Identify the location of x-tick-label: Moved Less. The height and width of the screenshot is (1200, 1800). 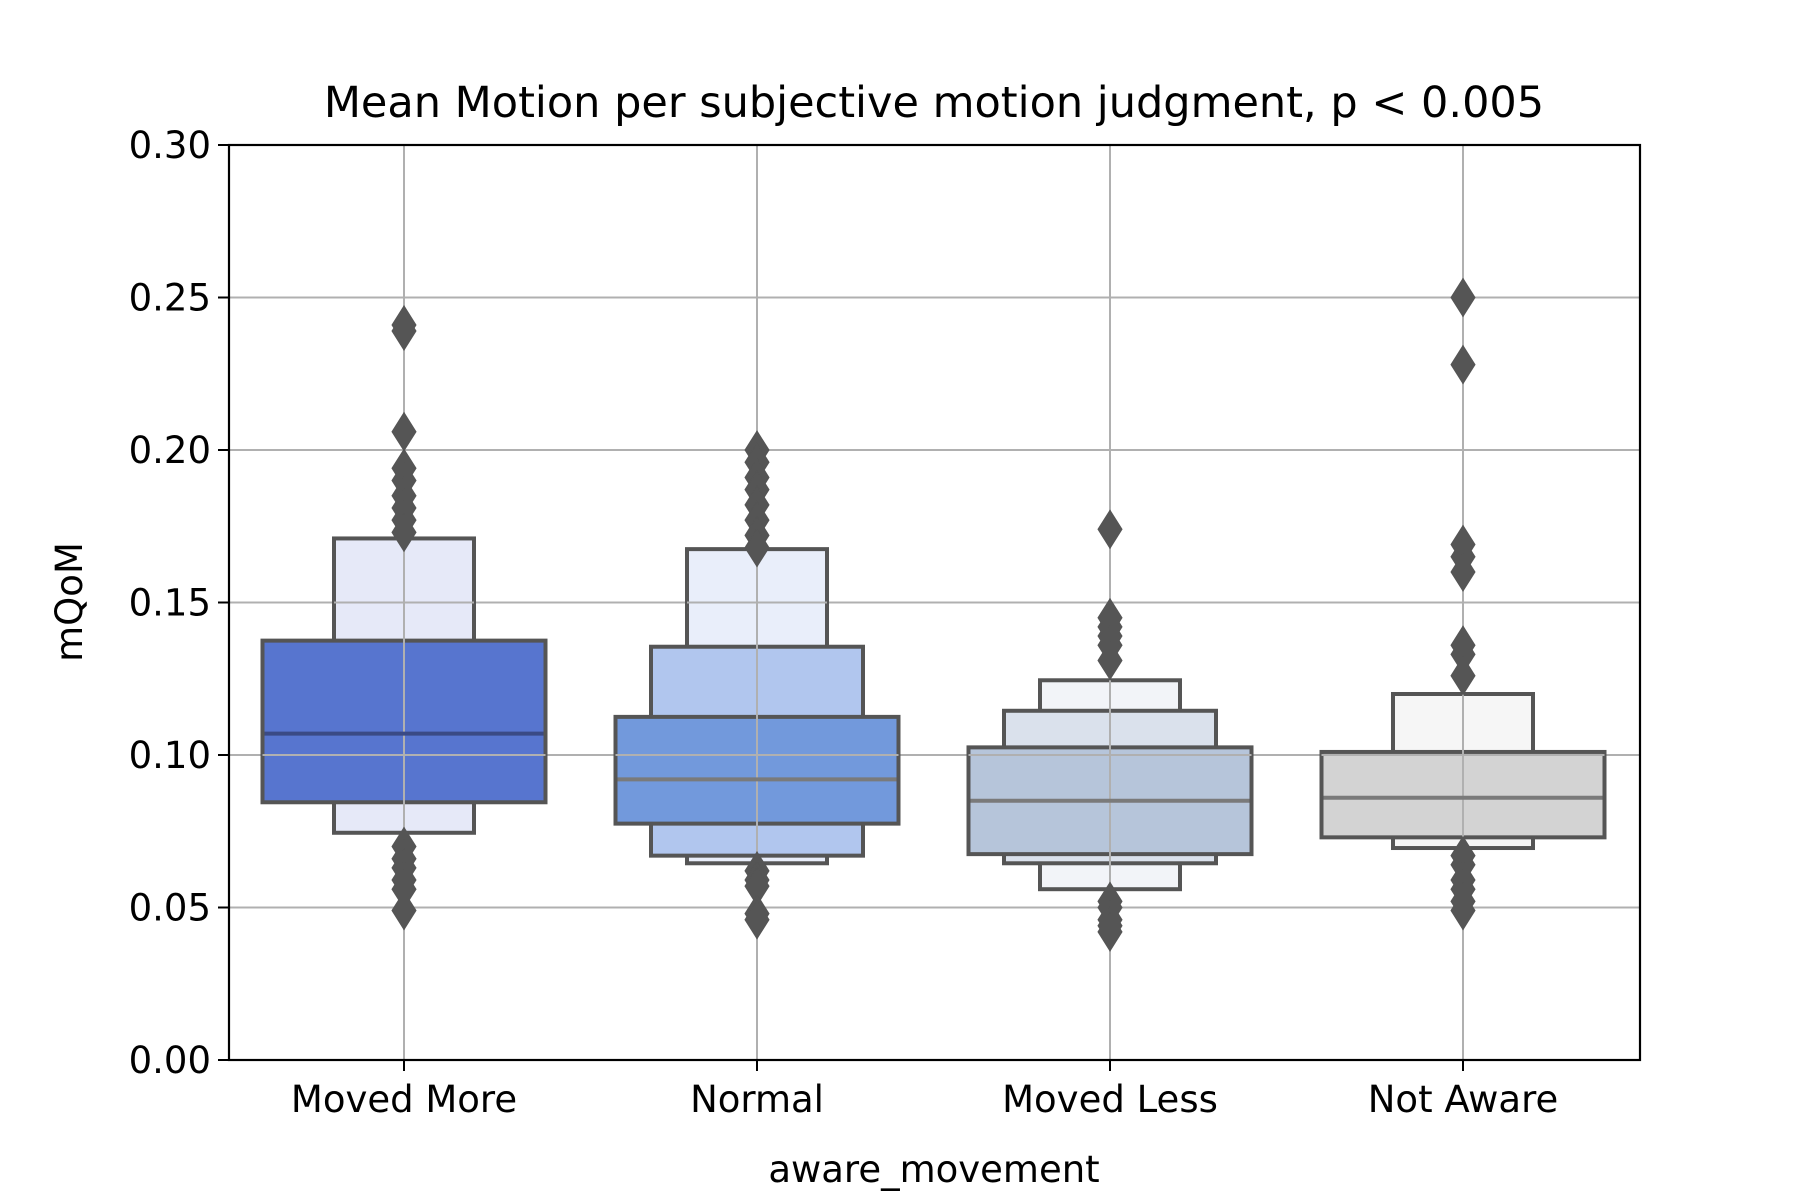
(1110, 1099).